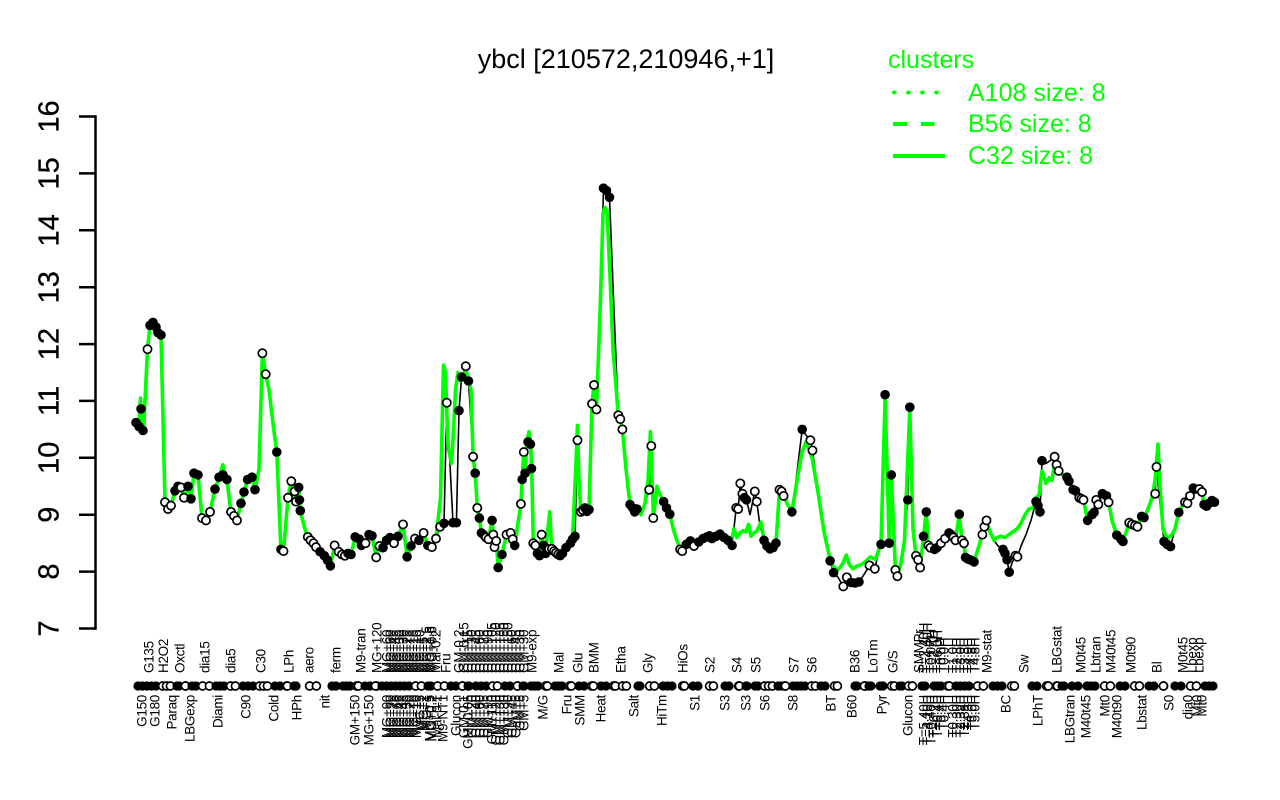 The image size is (1280, 800). Describe the element at coordinates (149, 657) in the screenshot. I see `svg-text: G135` at that location.